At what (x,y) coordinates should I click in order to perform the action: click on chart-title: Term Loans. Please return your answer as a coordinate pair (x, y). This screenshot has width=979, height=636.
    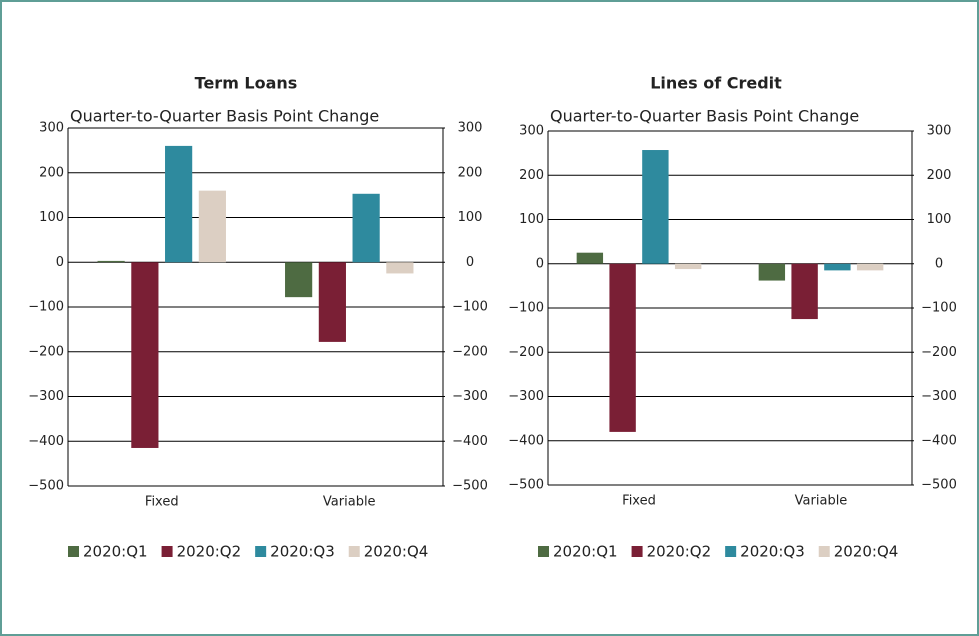
    Looking at the image, I should click on (246, 83).